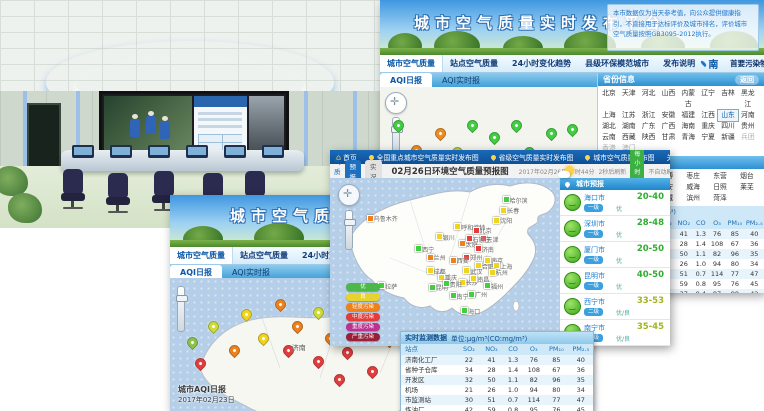 This screenshot has height=411, width=764. I want to click on city-marker: 重庆, so click(447, 277).